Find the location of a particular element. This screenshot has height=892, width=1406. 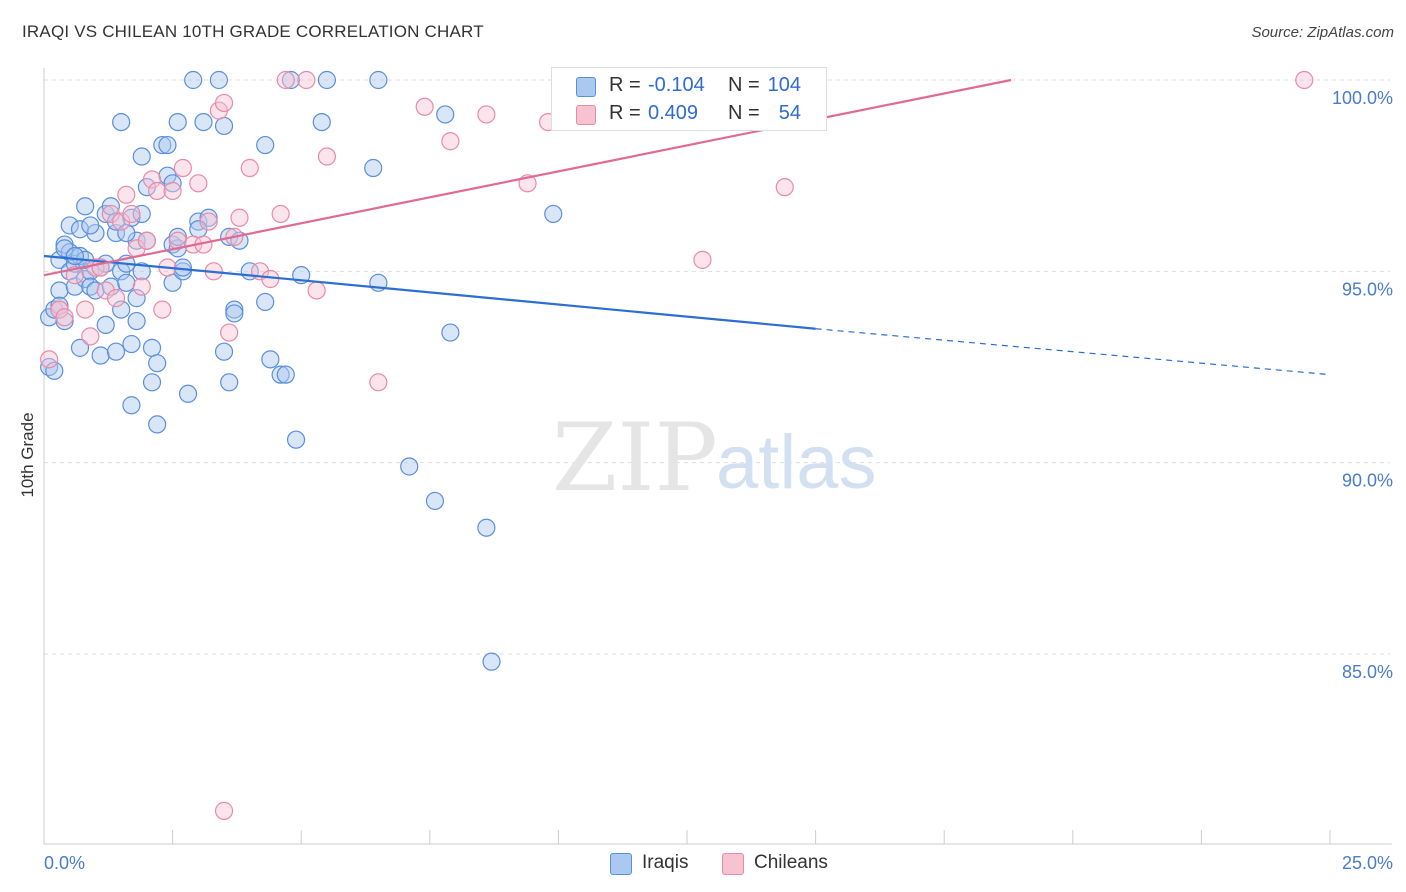

legend-label-chileans: Chileans is located at coordinates (791, 862).